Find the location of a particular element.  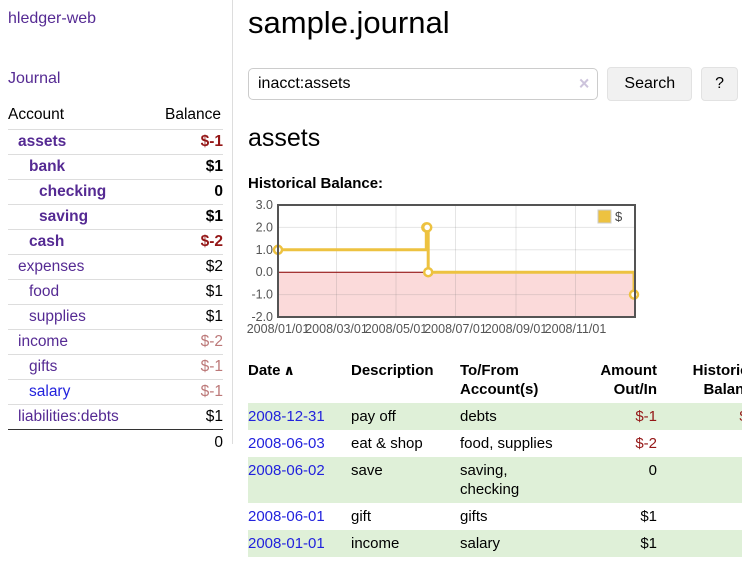

account-link: expenses is located at coordinates (51, 266).